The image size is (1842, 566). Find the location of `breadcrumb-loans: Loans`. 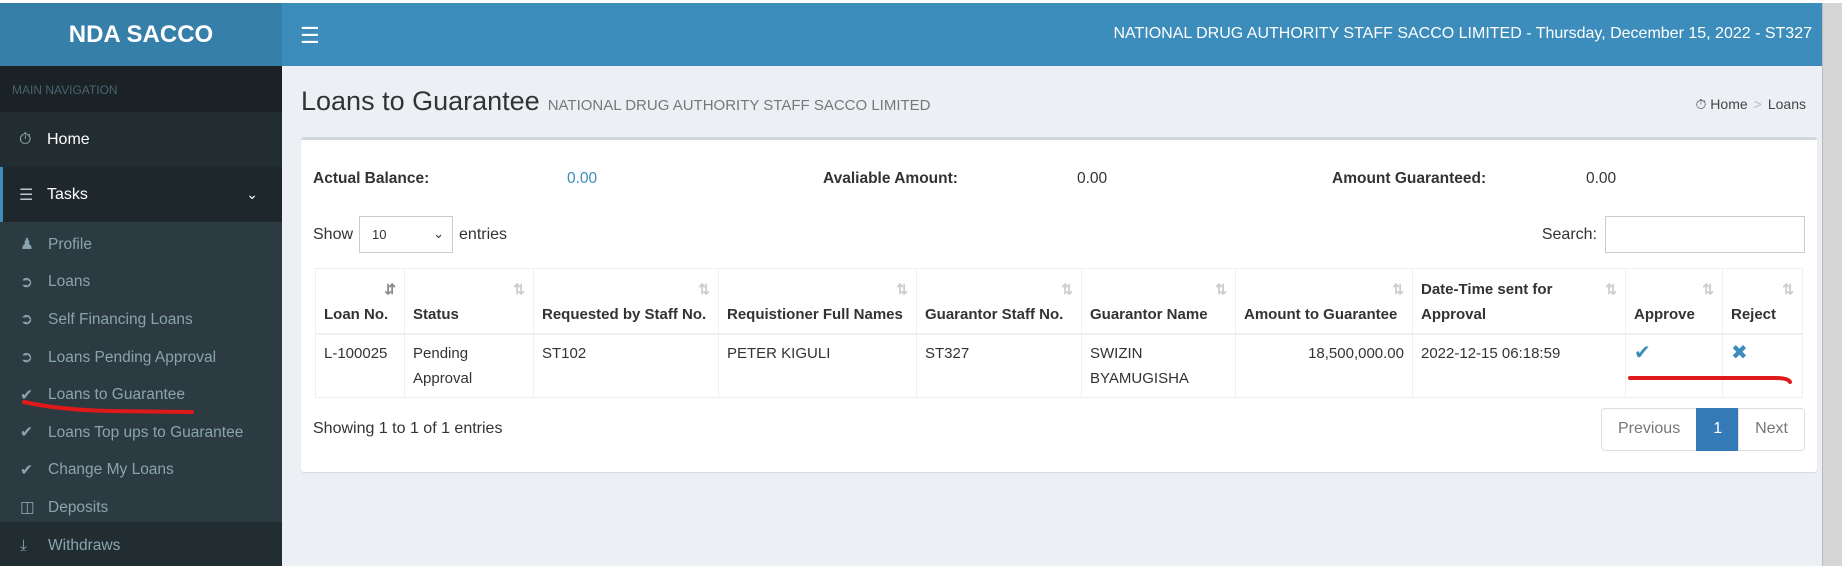

breadcrumb-loans: Loans is located at coordinates (1786, 104).